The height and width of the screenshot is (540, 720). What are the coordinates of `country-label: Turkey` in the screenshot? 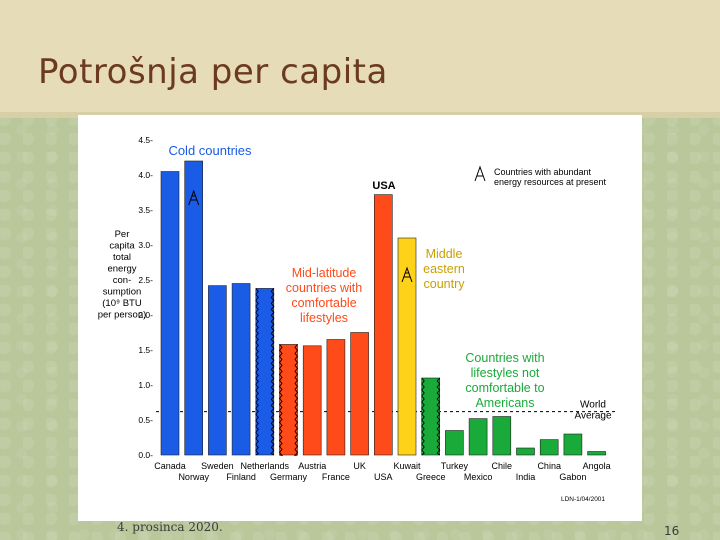 It's located at (455, 466).